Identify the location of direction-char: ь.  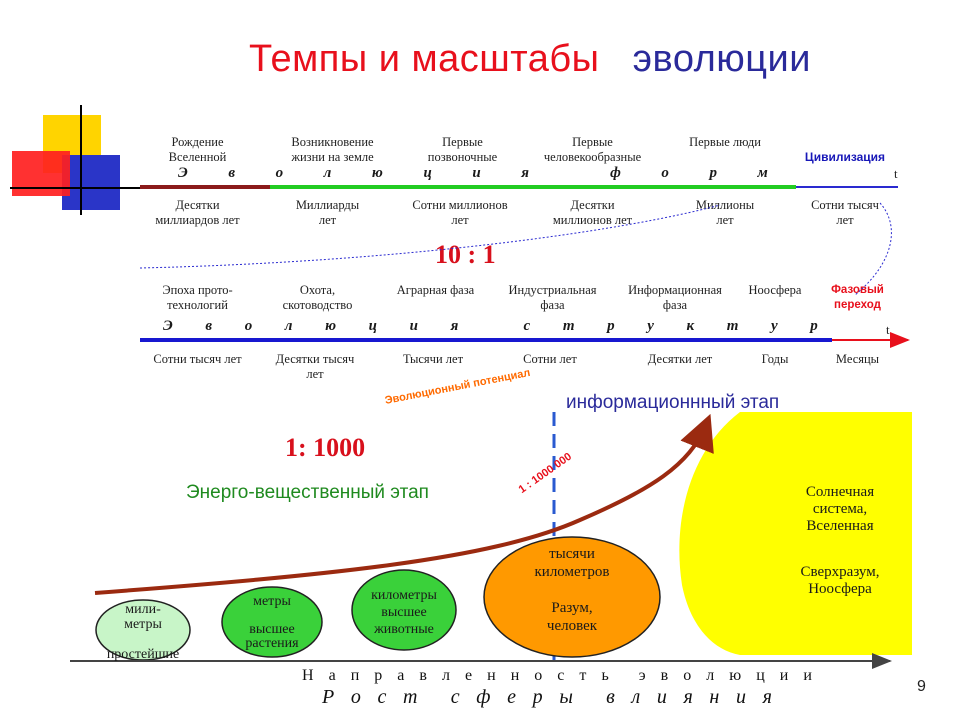
(605, 675).